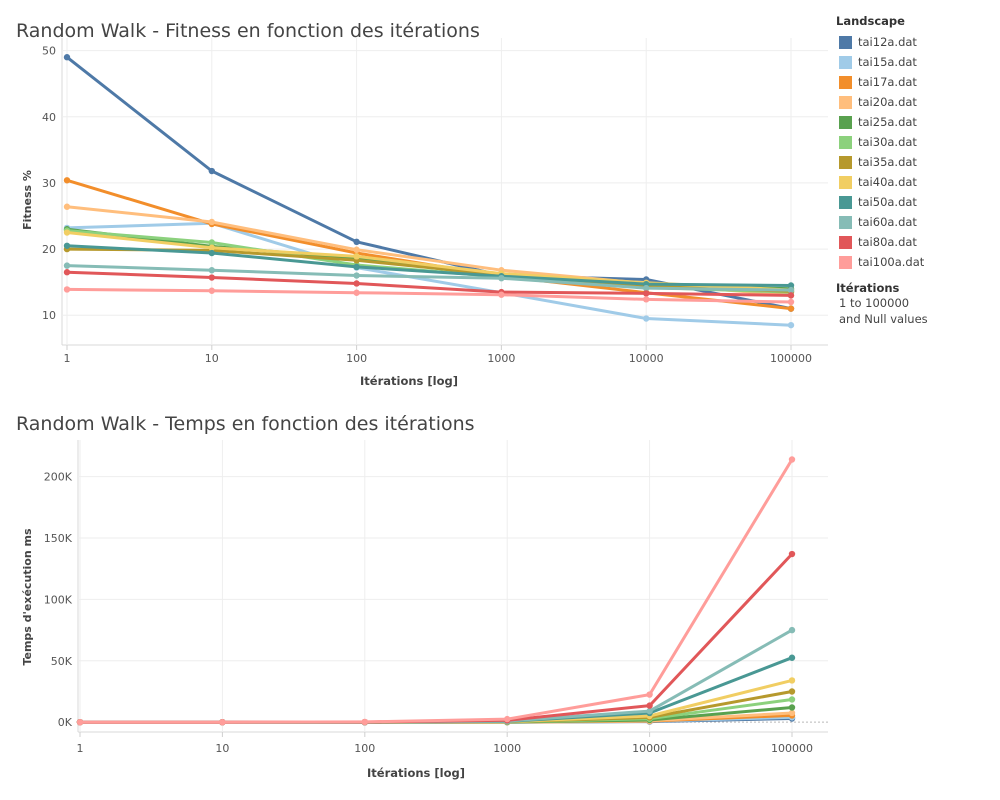 The height and width of the screenshot is (800, 1000). Describe the element at coordinates (649, 748) in the screenshot. I see `x-tick-label: 10000` at that location.